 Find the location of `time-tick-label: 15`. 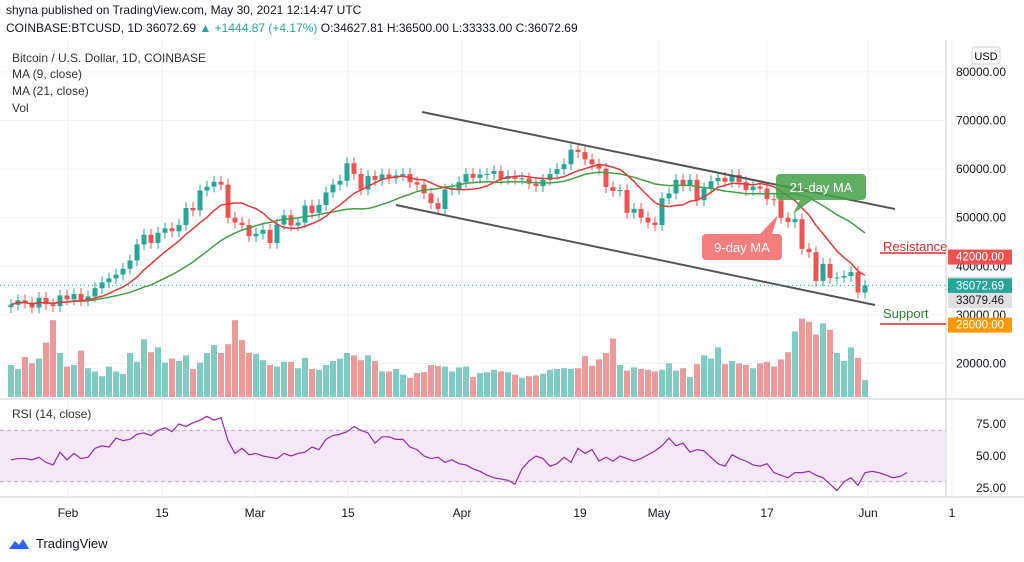

time-tick-label: 15 is located at coordinates (162, 513).